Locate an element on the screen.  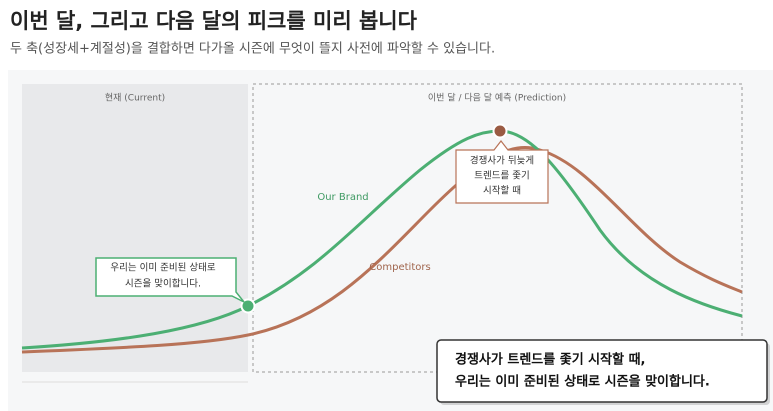
brand-marker is located at coordinates (248, 306).